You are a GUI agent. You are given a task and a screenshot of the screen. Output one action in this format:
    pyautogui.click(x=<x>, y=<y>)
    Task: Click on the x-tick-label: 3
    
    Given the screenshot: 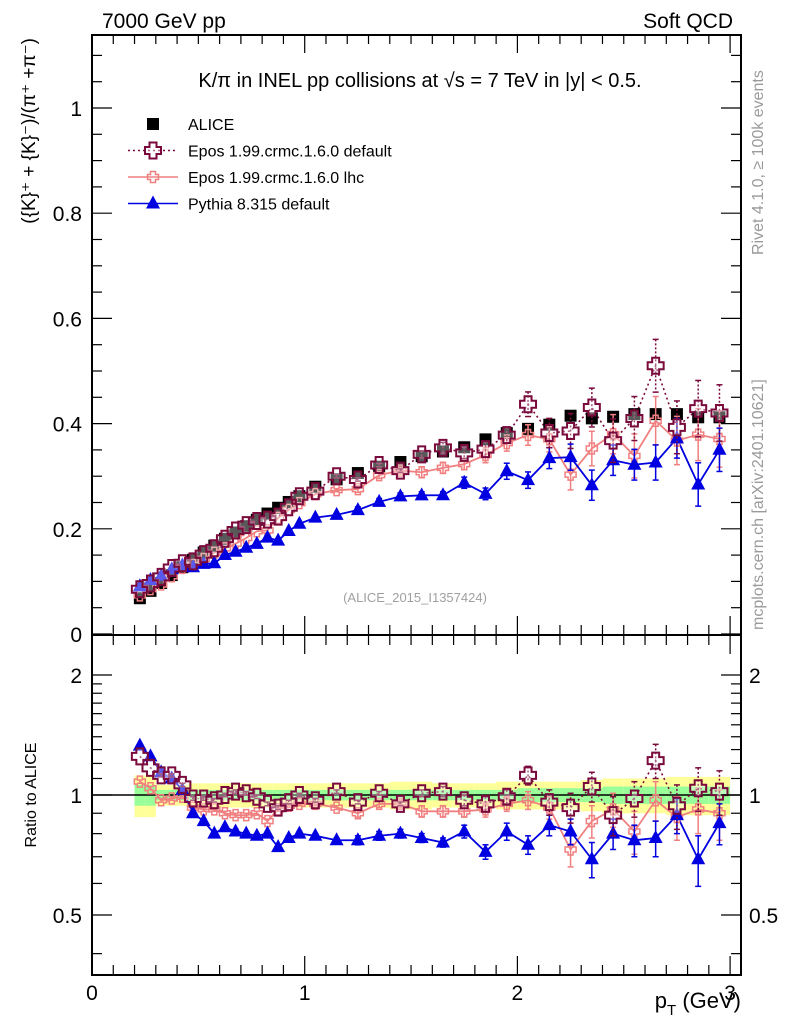 What is the action you would take?
    pyautogui.click(x=730, y=993)
    